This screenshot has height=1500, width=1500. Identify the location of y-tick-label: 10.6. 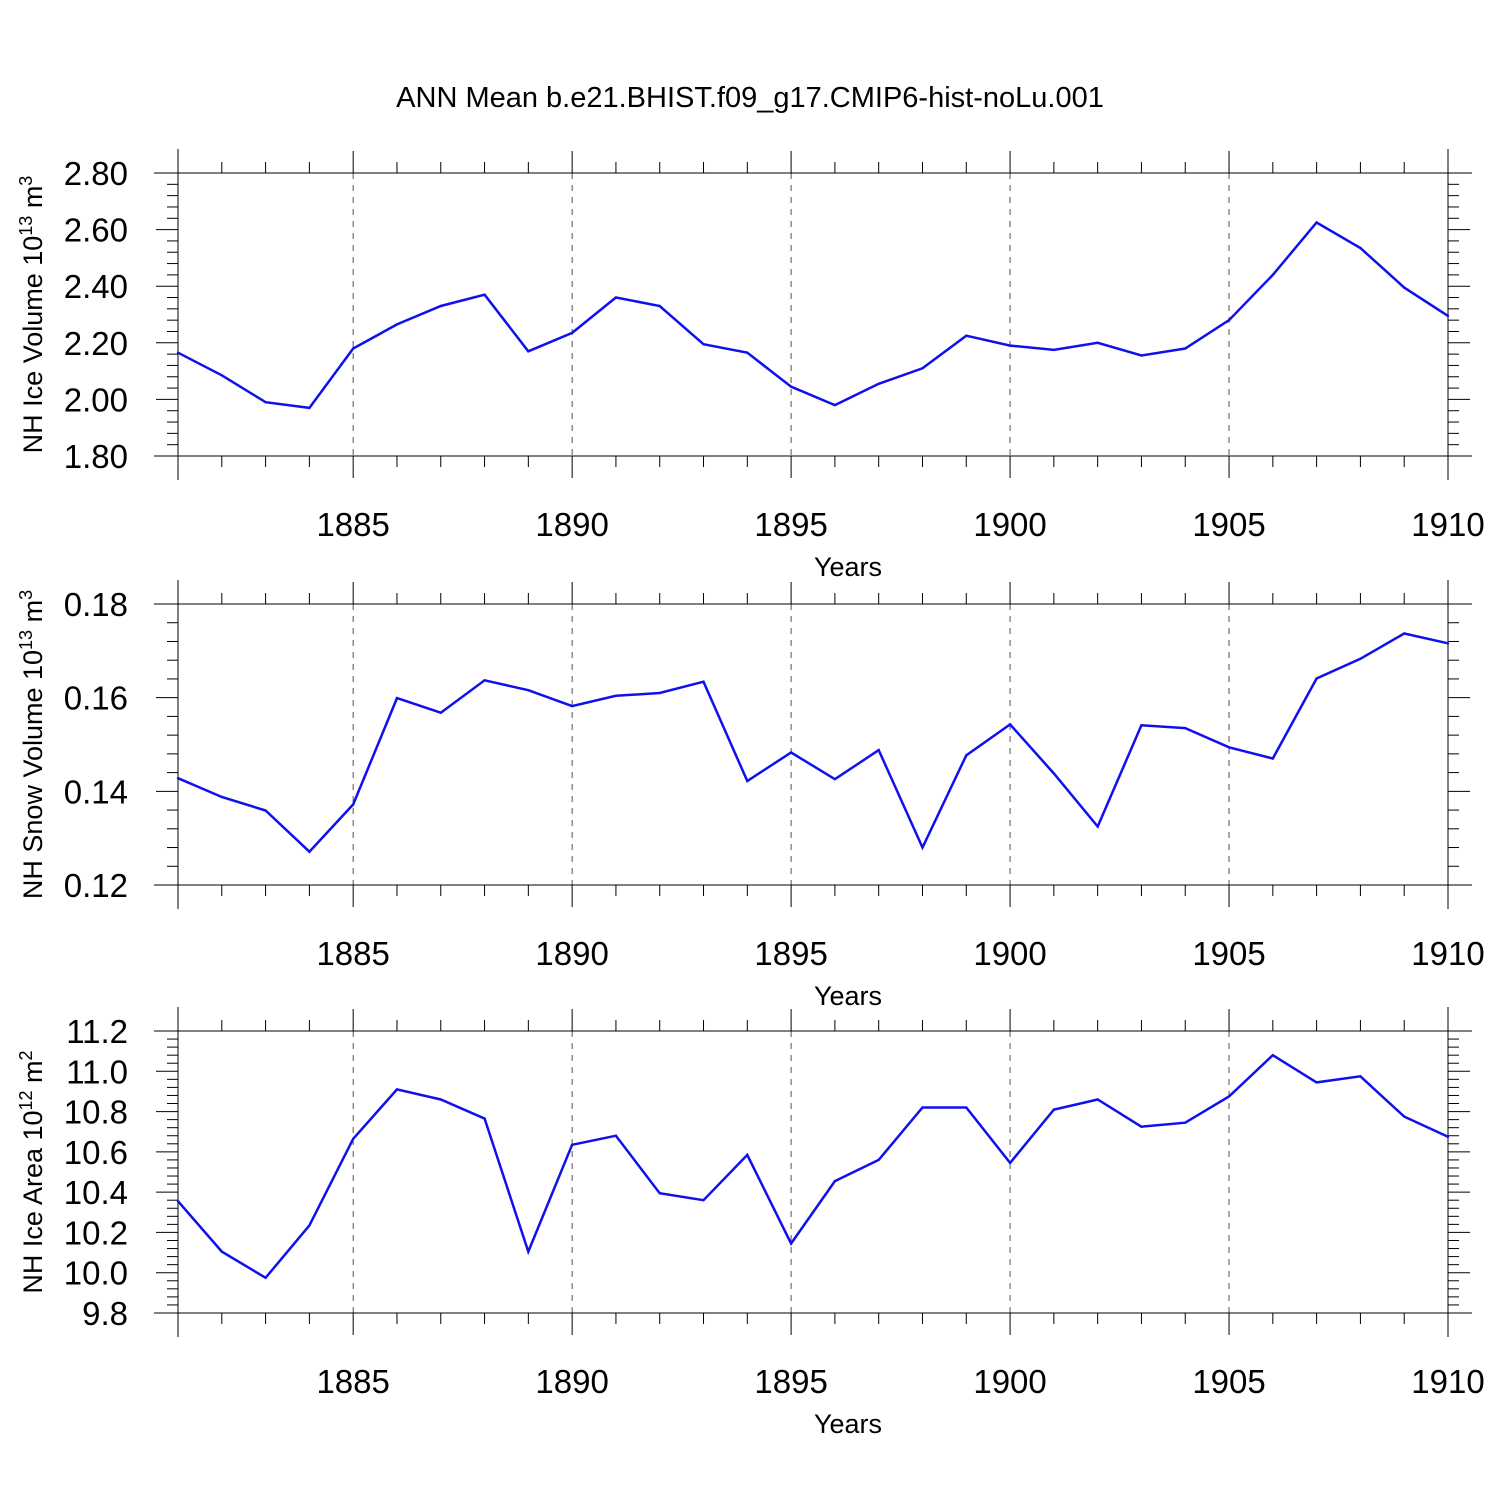
(96, 1152).